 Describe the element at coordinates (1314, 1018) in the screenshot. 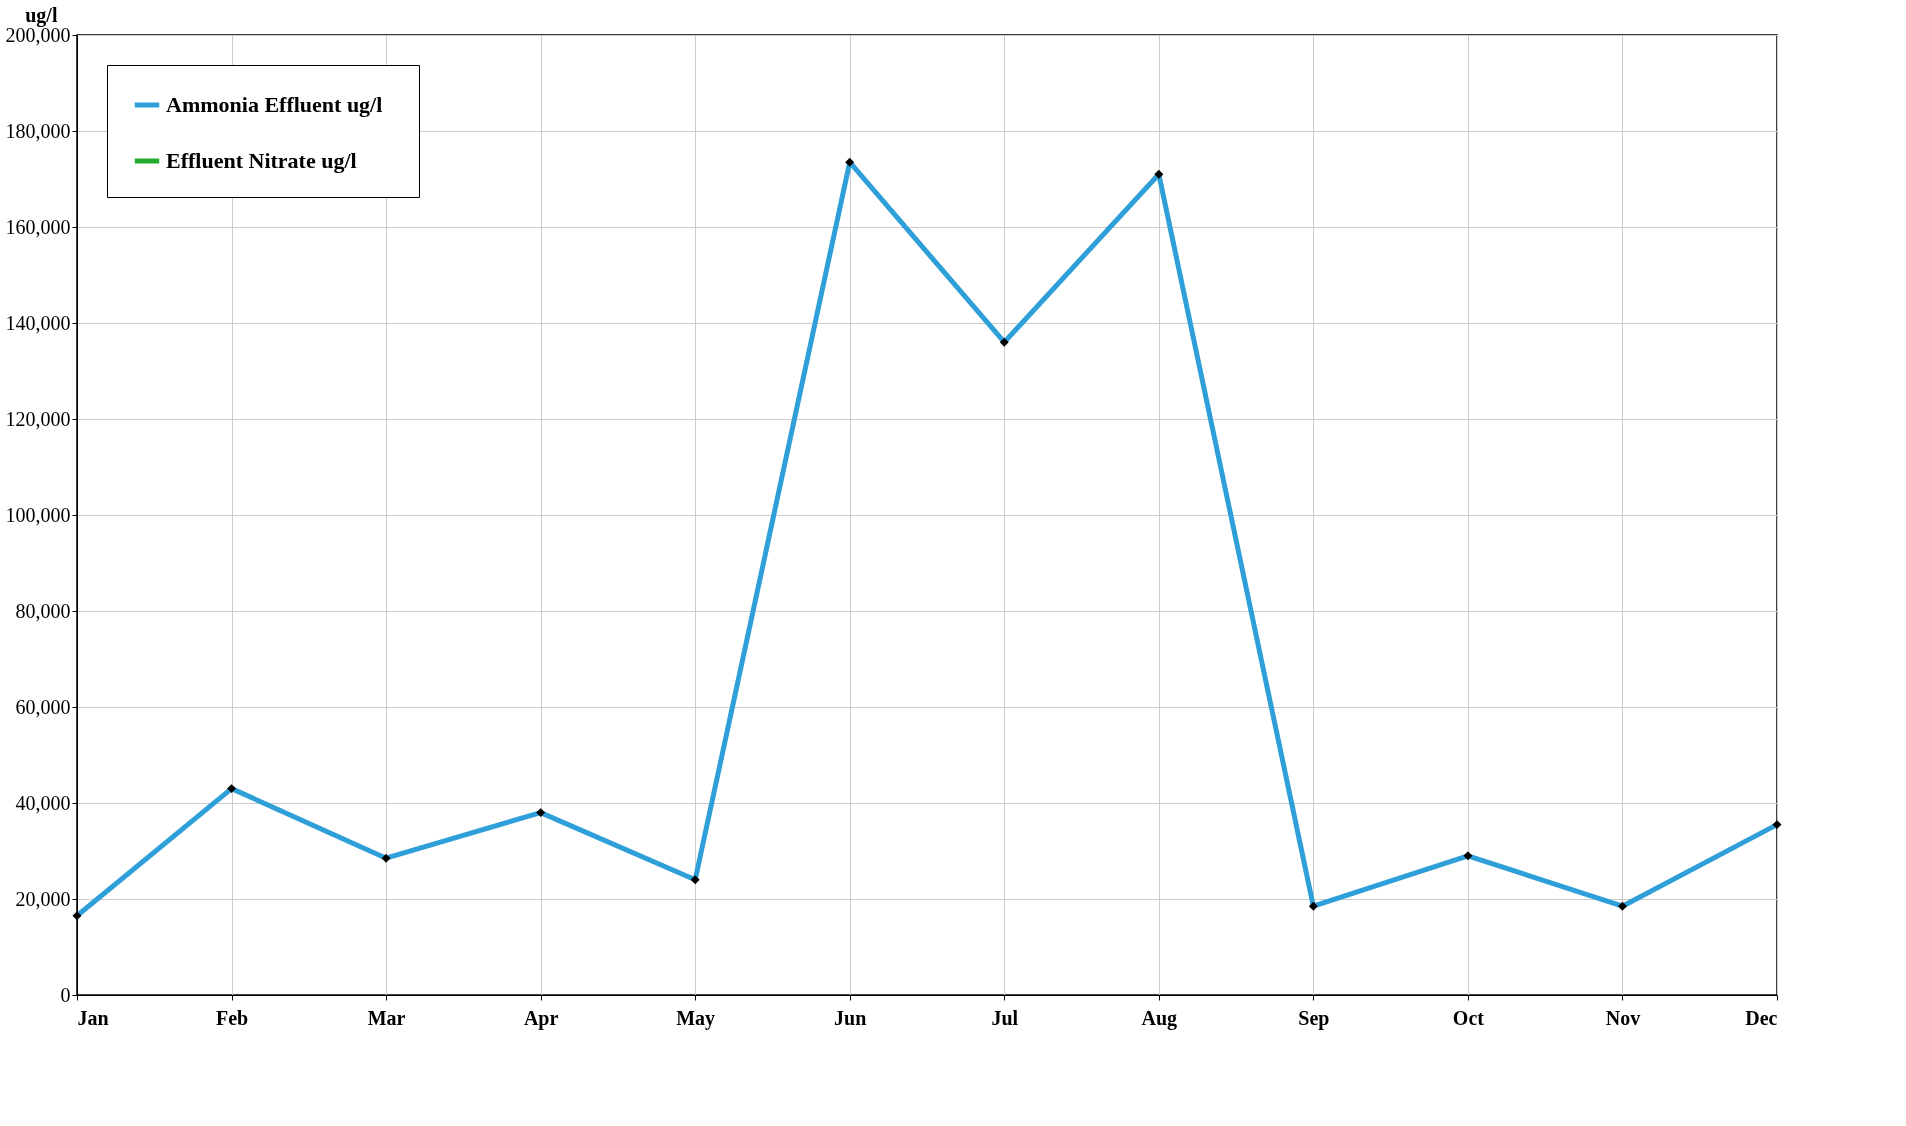

I see `x-tick-label: Sep` at that location.